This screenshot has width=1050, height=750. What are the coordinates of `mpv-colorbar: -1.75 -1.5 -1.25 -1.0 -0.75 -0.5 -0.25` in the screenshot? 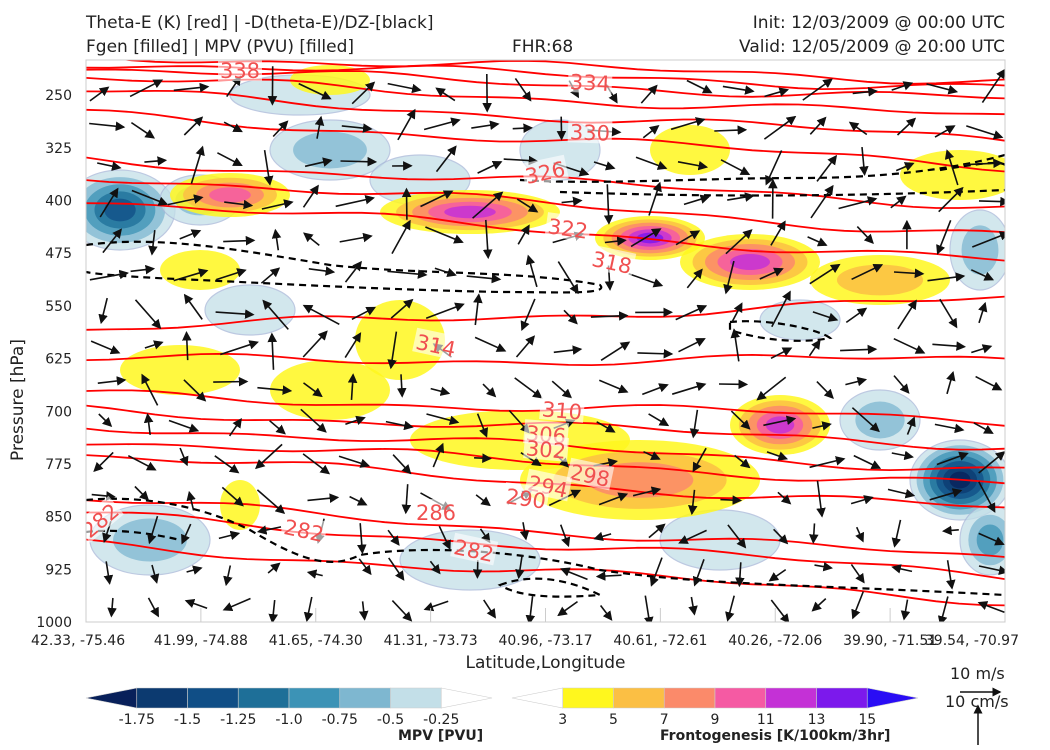 It's located at (289, 707).